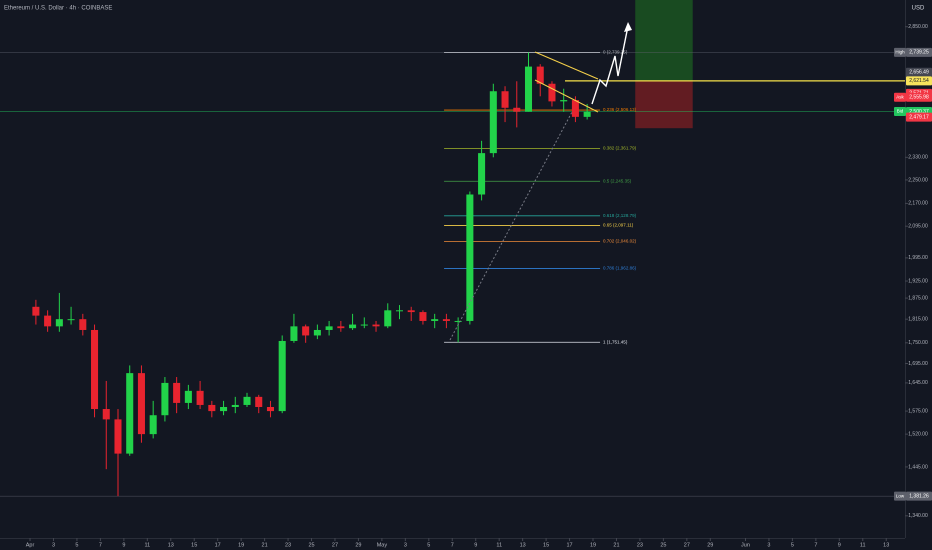  I want to click on fib-label: 0.618 (2,128.79), so click(620, 215).